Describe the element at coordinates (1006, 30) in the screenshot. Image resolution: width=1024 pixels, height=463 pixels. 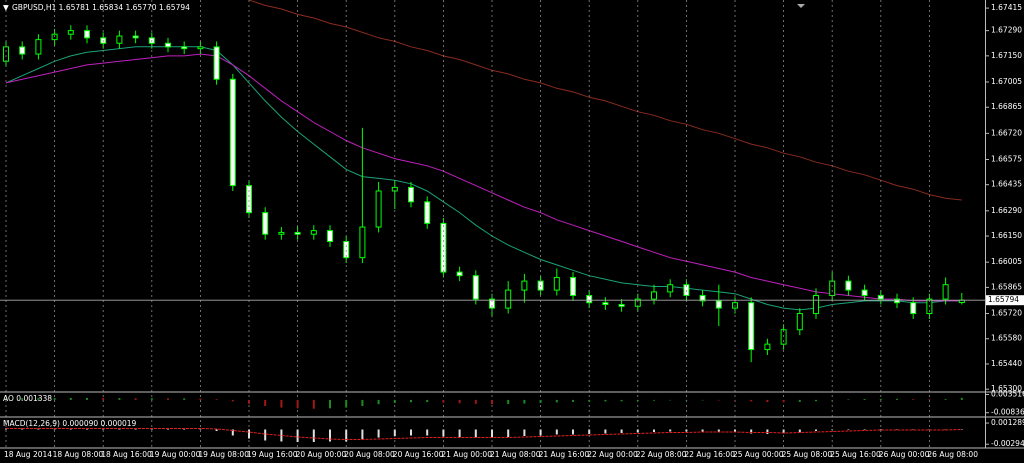
I see `y-tick-label: 1.67290` at that location.